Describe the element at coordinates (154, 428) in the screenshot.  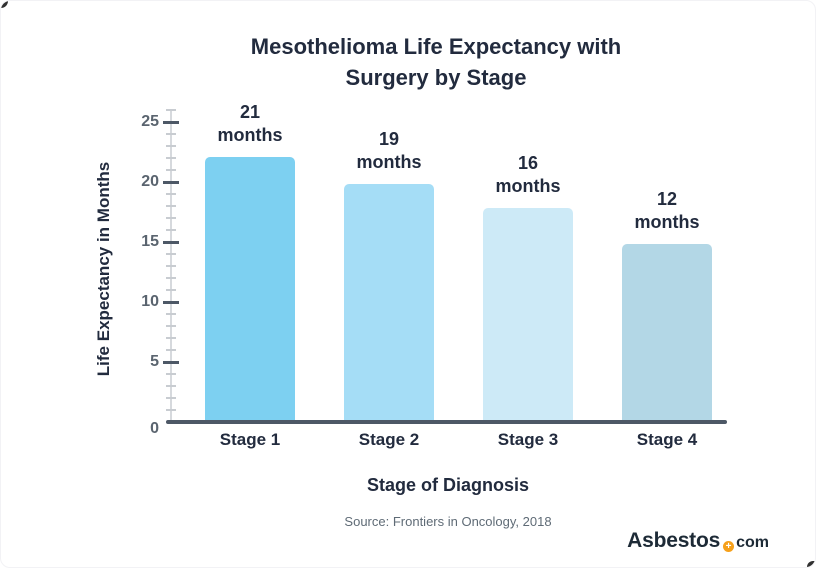
I see `y-tick-label: 0` at that location.